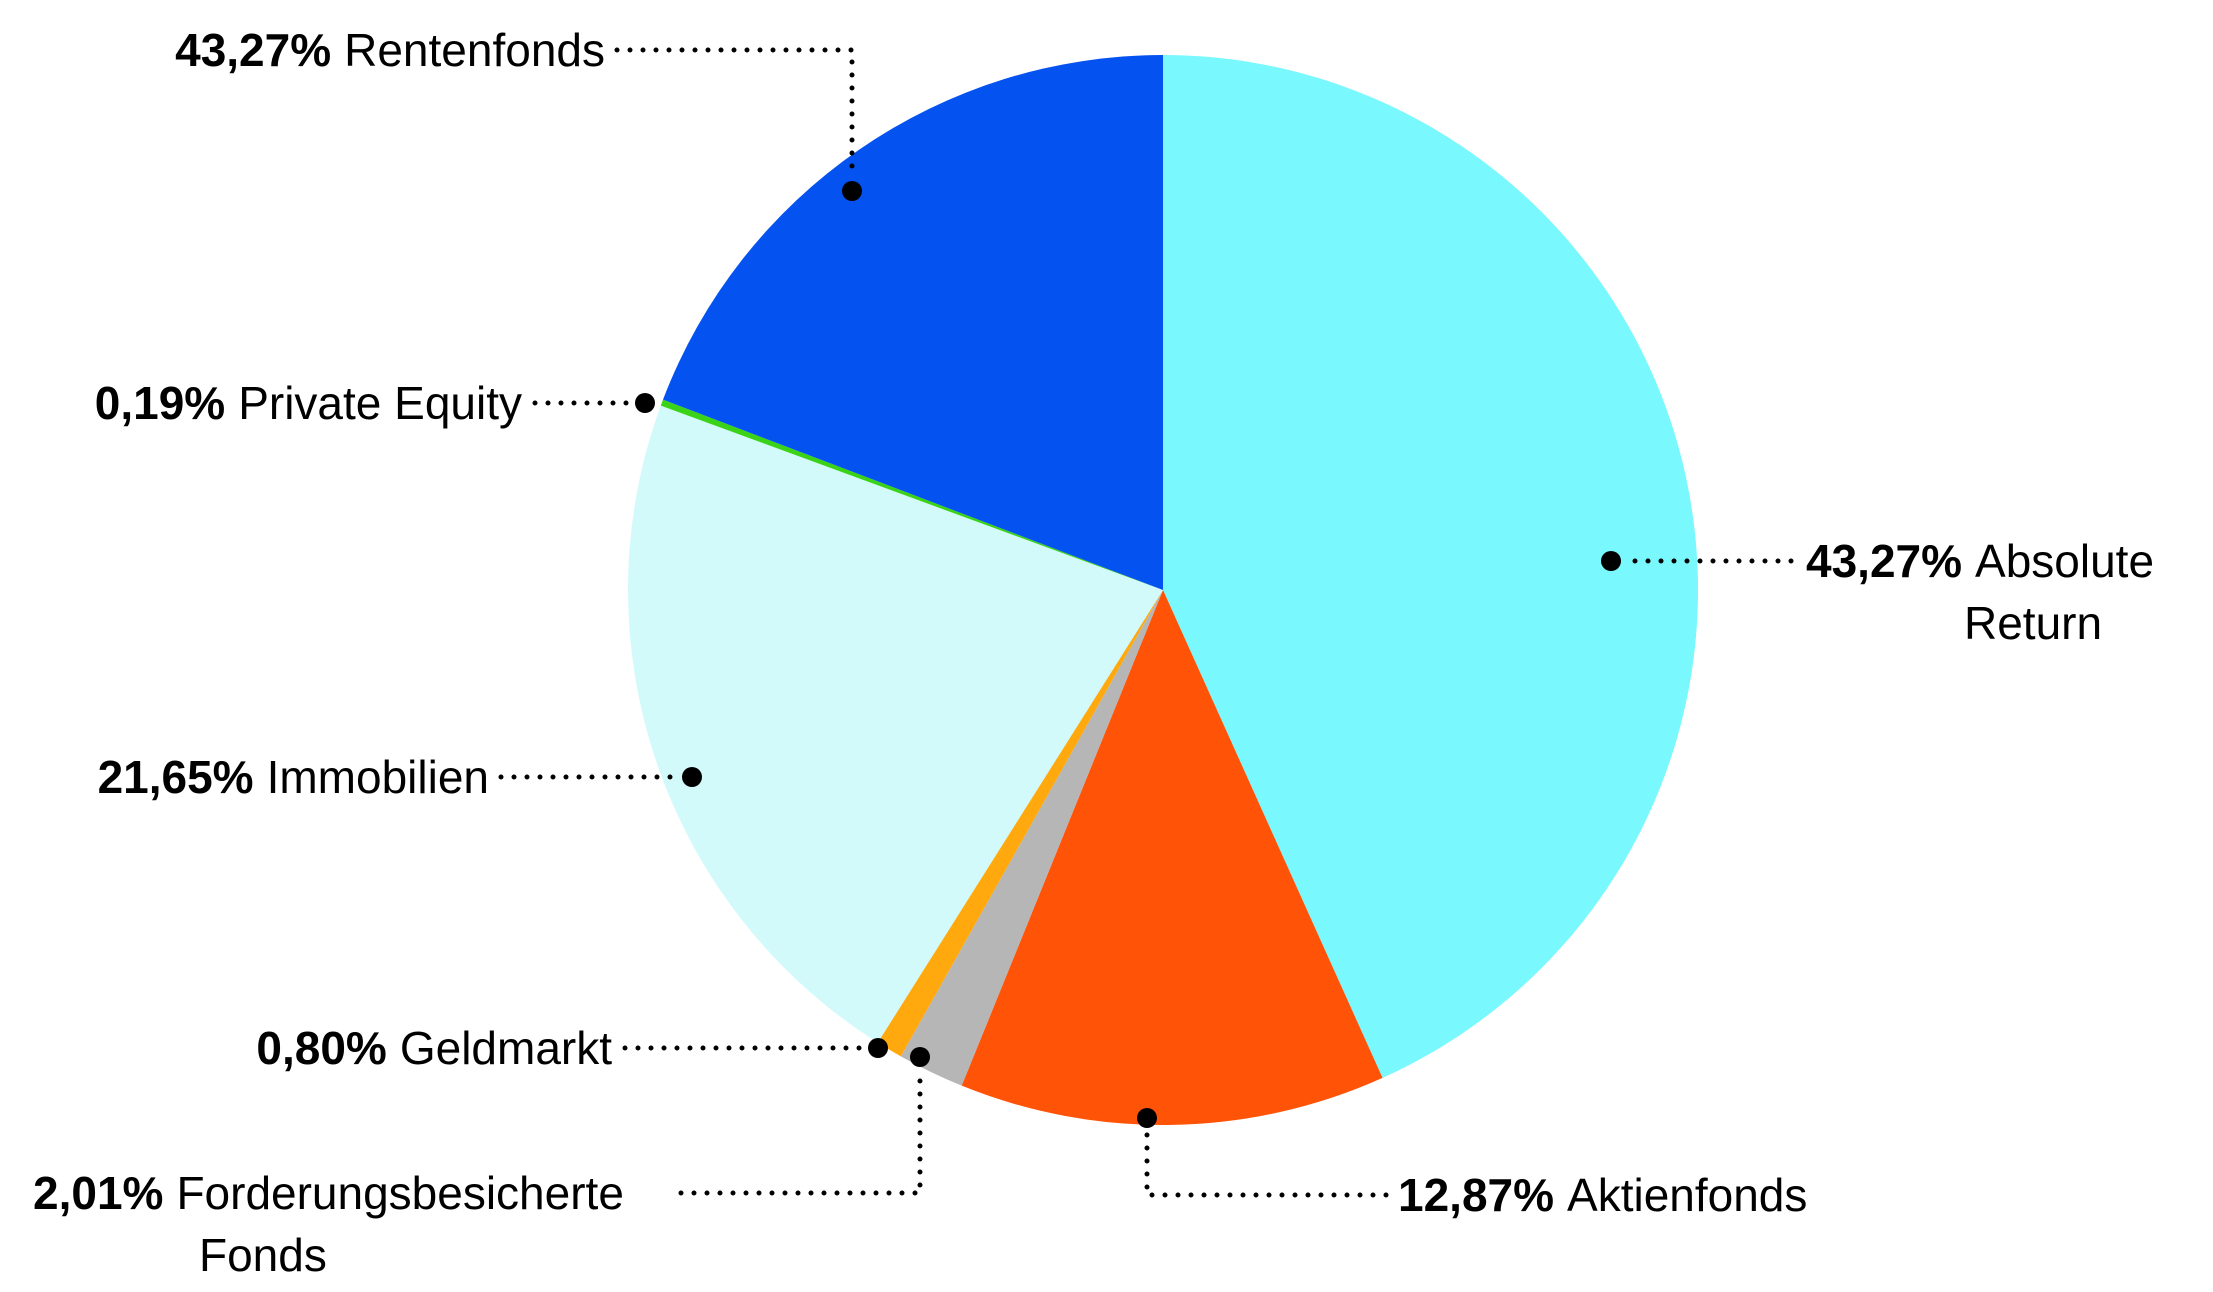 The height and width of the screenshot is (1292, 2213). I want to click on callout-line-rentenfonds, so click(734, 113).